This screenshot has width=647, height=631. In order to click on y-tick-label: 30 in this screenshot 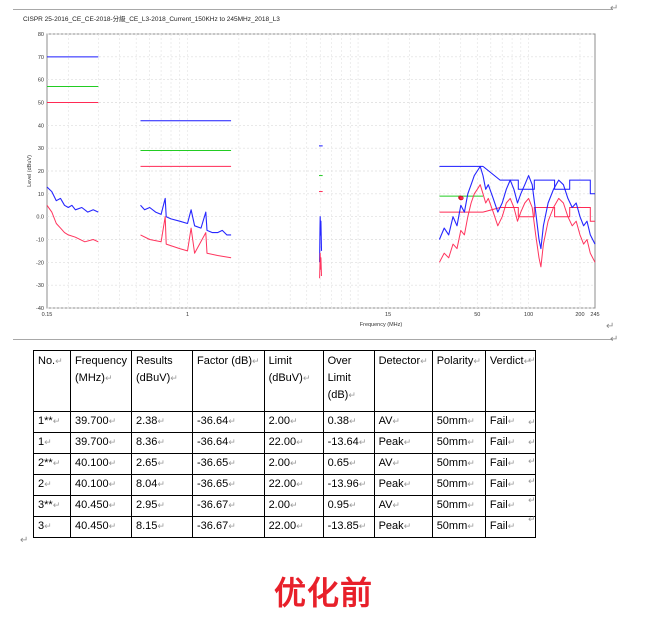, I will do `click(41, 149)`.